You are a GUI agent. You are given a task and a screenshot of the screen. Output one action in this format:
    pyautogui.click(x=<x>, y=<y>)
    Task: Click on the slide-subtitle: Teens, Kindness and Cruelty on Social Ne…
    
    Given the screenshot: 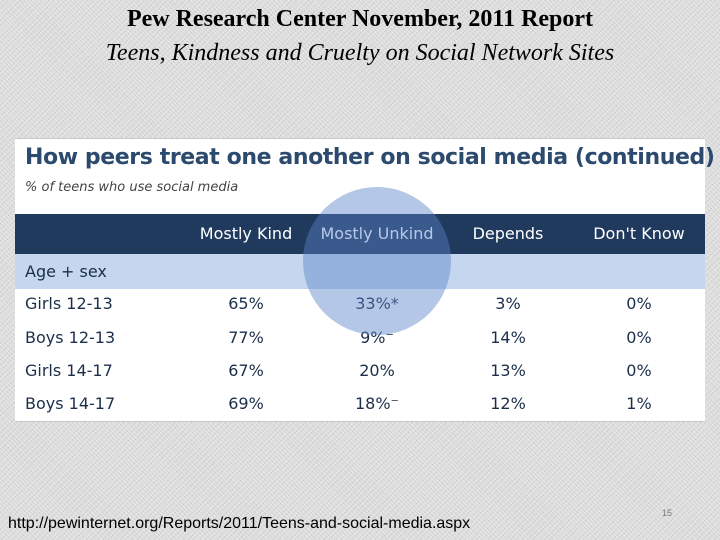 What is the action you would take?
    pyautogui.click(x=360, y=53)
    